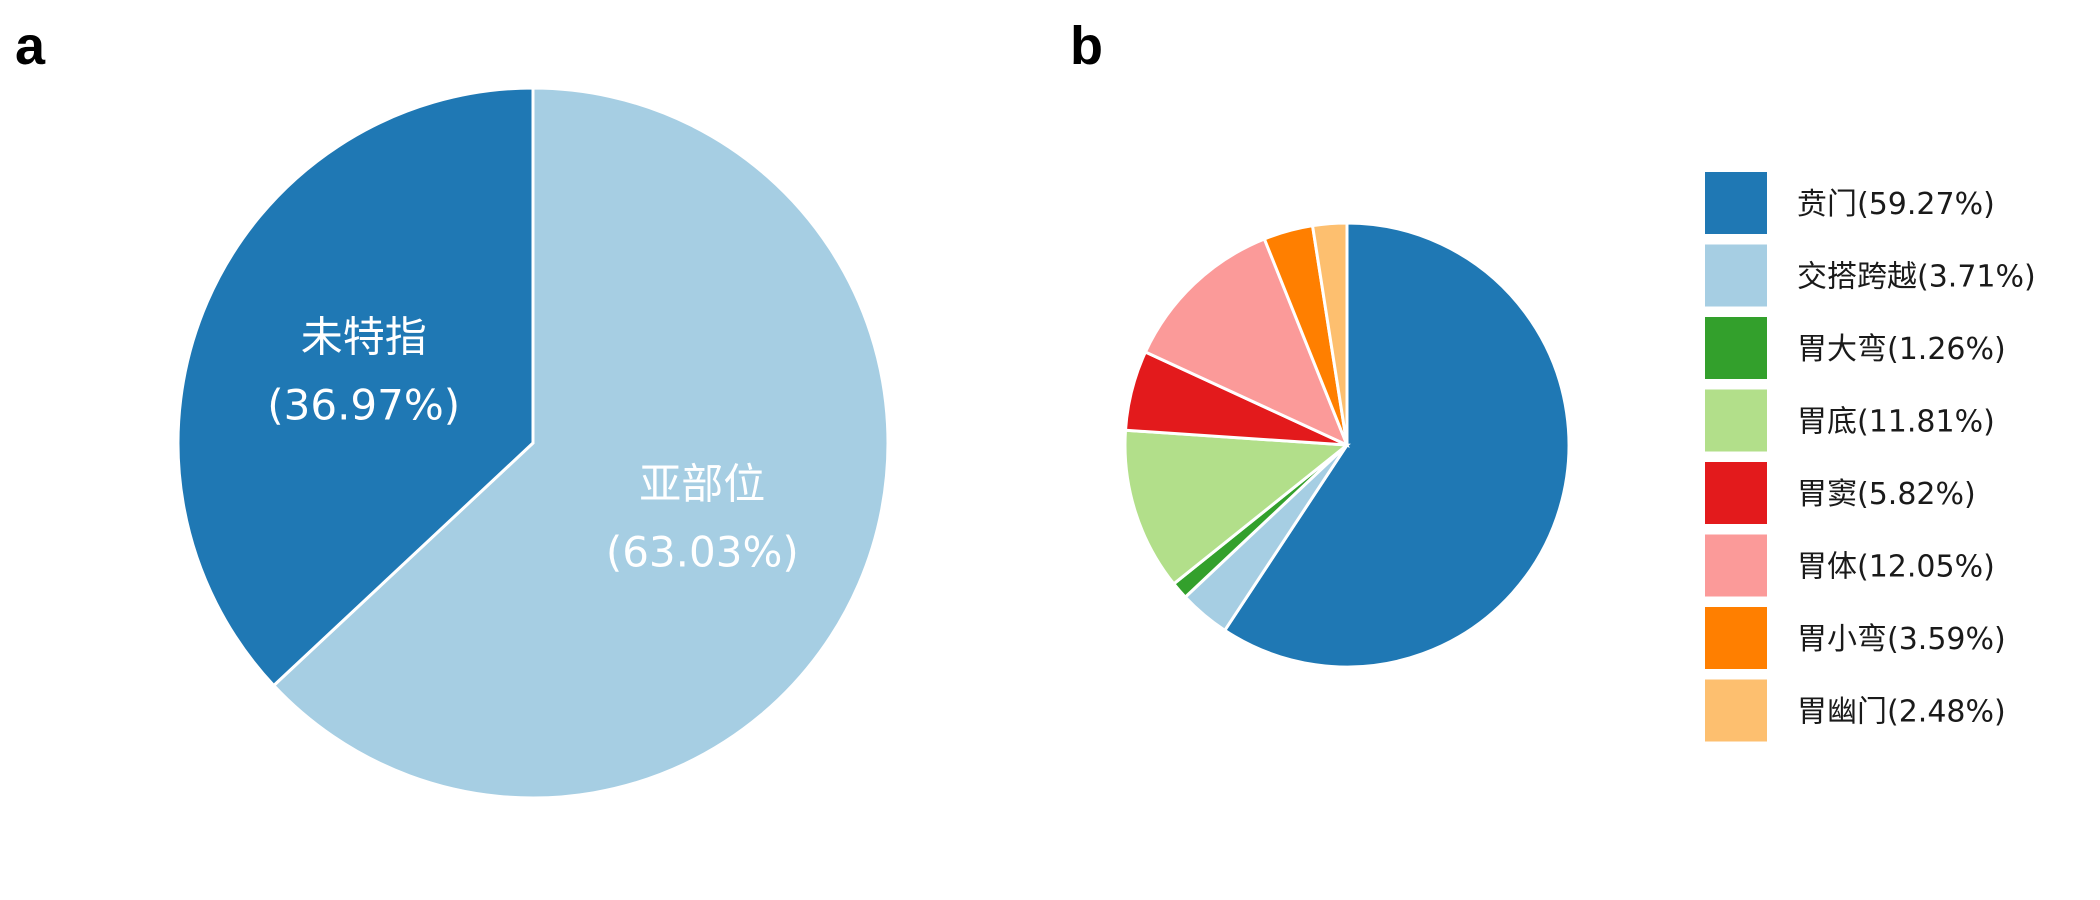 The height and width of the screenshot is (900, 2100). I want to click on legend-label-3: 胃底(11.81%), so click(1896, 422).